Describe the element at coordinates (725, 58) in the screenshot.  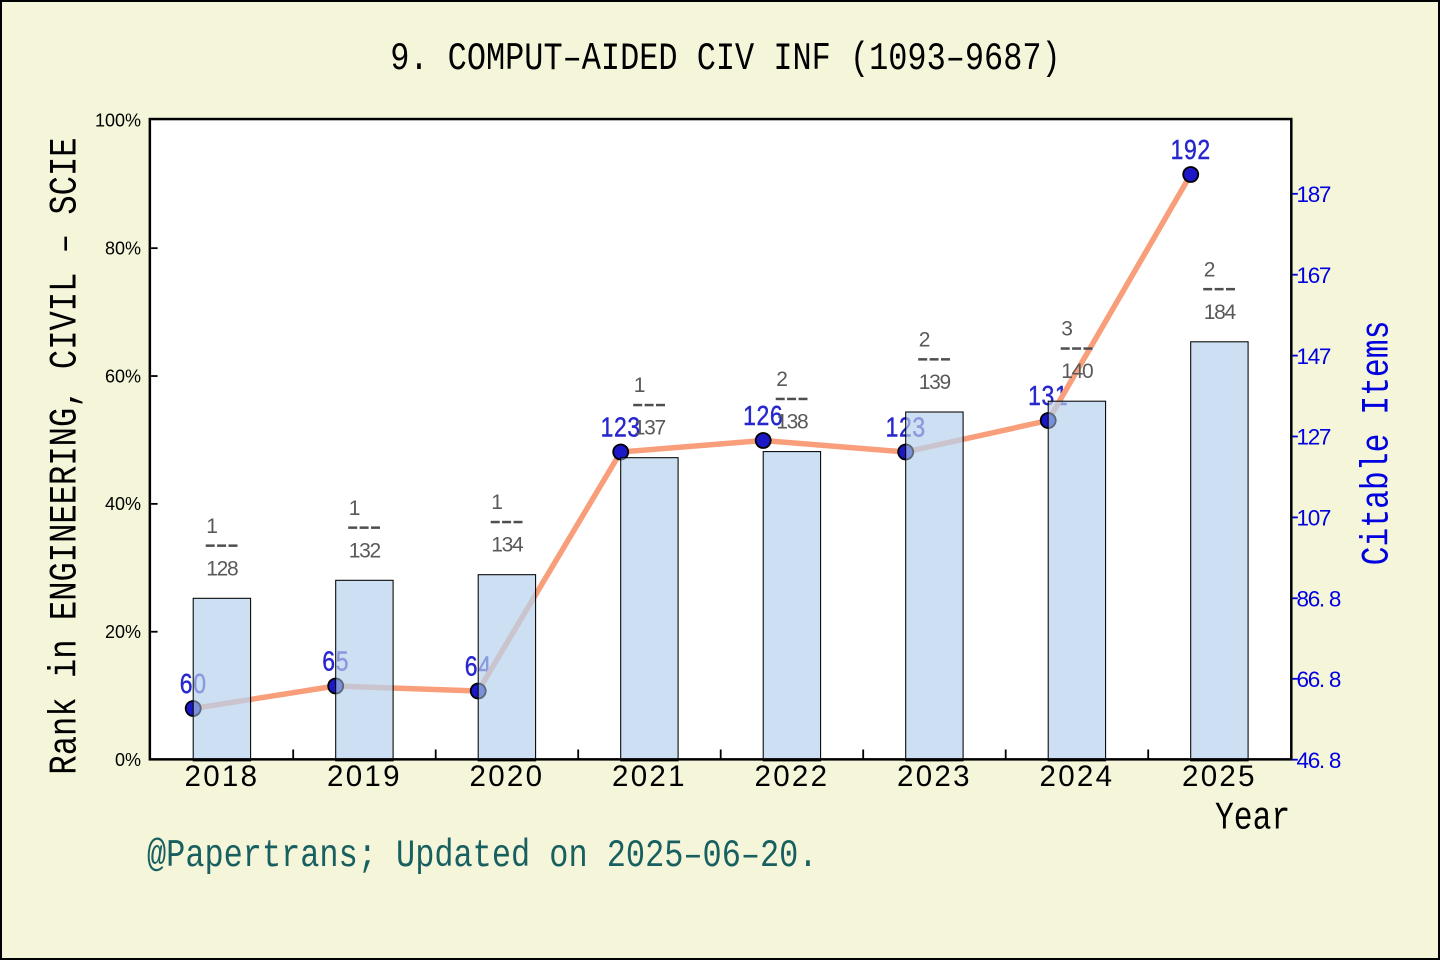
I see `svg-text:9. COMPUT–AIDED CIV INF (1093–: 9. COMPUT–AIDED CIV INF (1093–9687)` at that location.